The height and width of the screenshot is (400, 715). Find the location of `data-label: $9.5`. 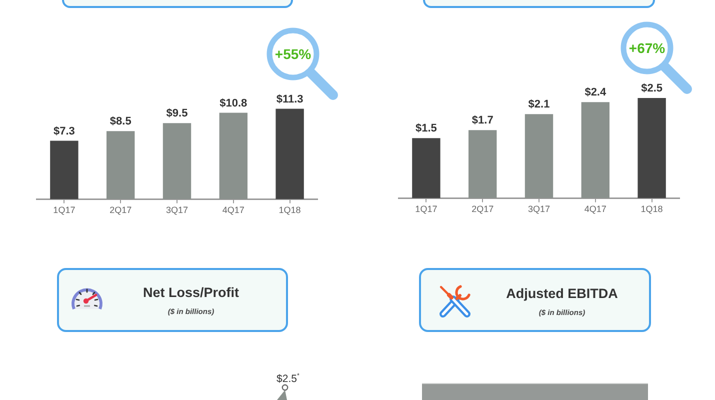

data-label: $9.5 is located at coordinates (177, 114).